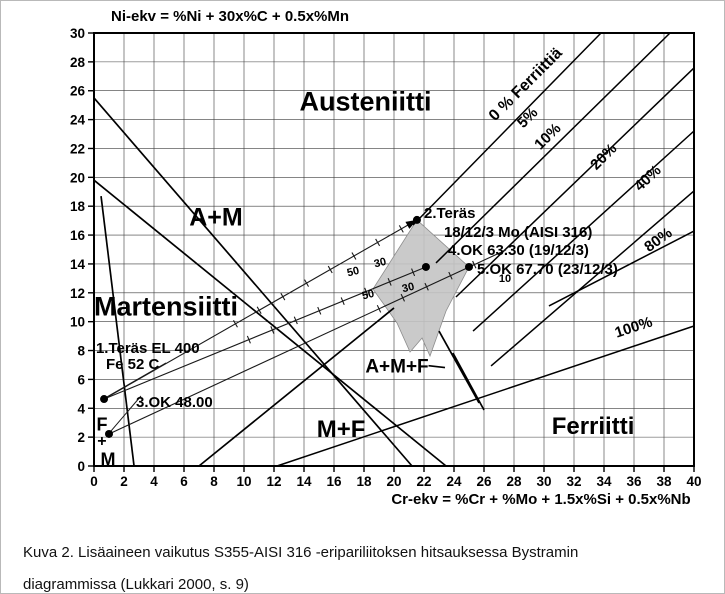  Describe the element at coordinates (78, 206) in the screenshot. I see `y-axis-tick-label: 18` at that location.